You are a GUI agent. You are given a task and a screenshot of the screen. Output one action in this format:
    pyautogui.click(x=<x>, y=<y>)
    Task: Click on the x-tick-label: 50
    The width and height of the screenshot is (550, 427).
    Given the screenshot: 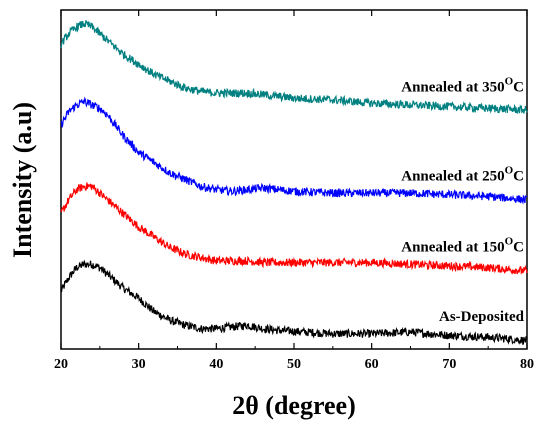 What is the action you would take?
    pyautogui.click(x=294, y=364)
    